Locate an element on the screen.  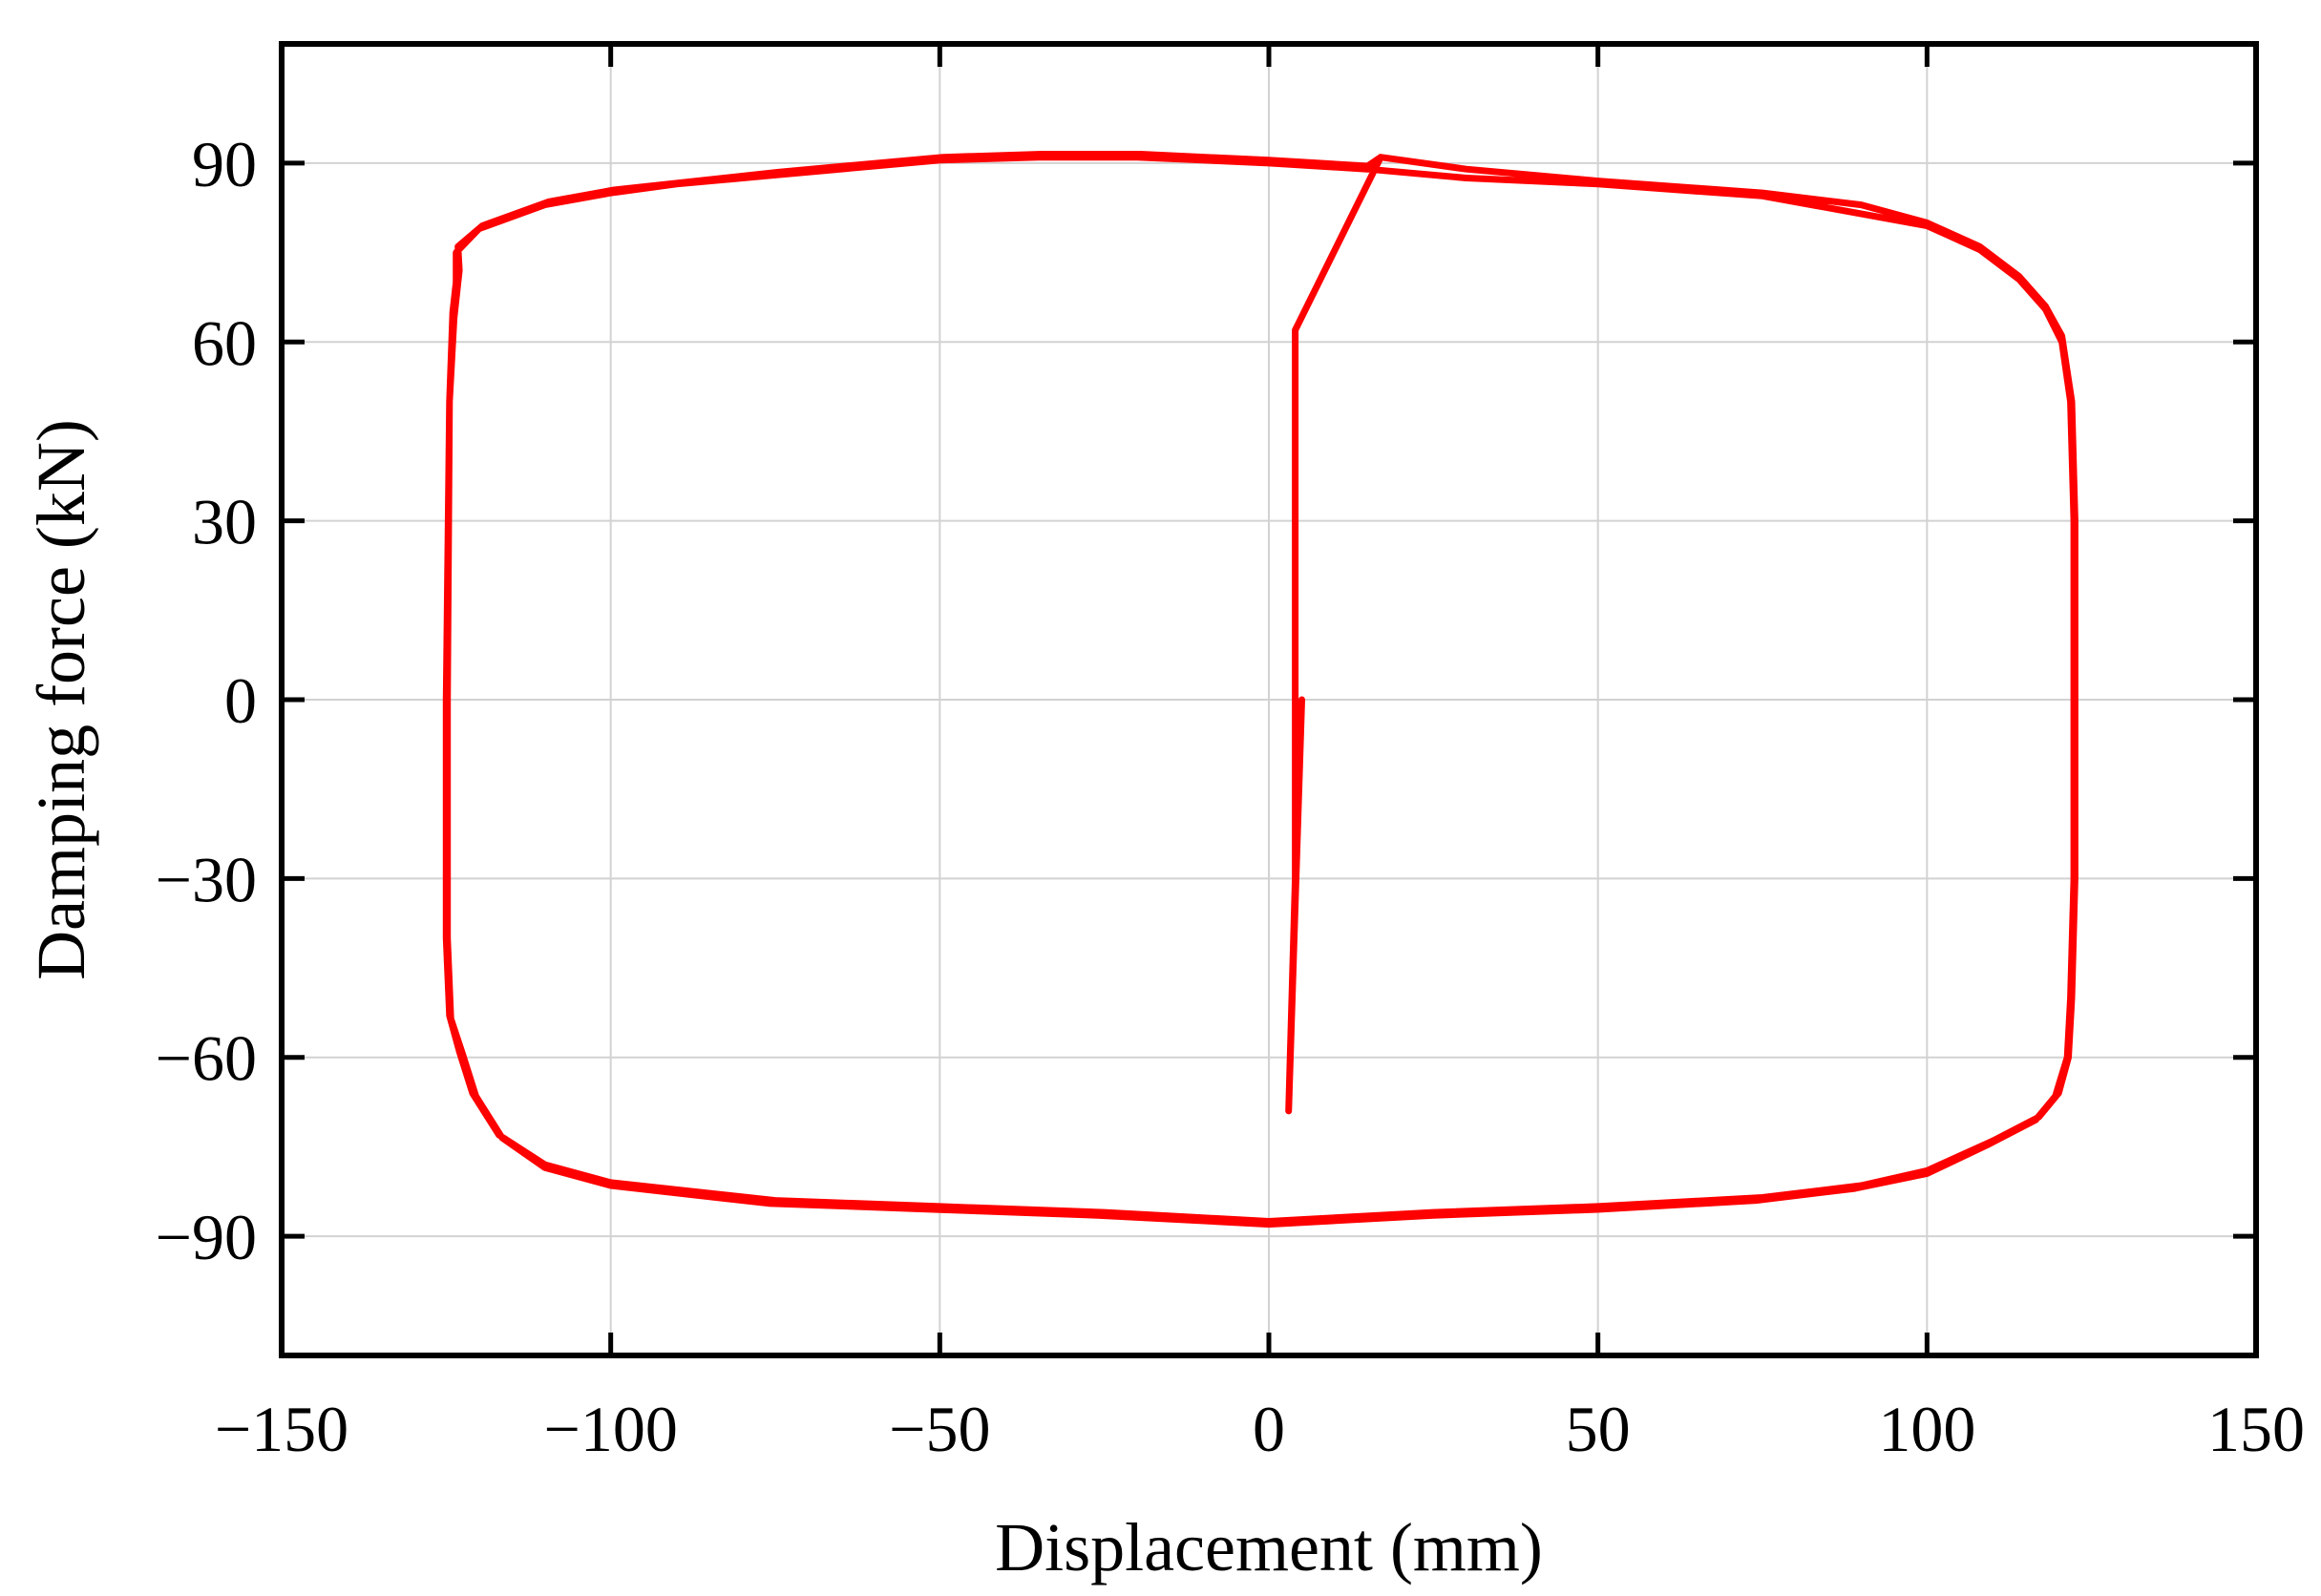
x-tick-labels: −150 −100 −50 0 50 100 150 is located at coordinates (1260, 1429).